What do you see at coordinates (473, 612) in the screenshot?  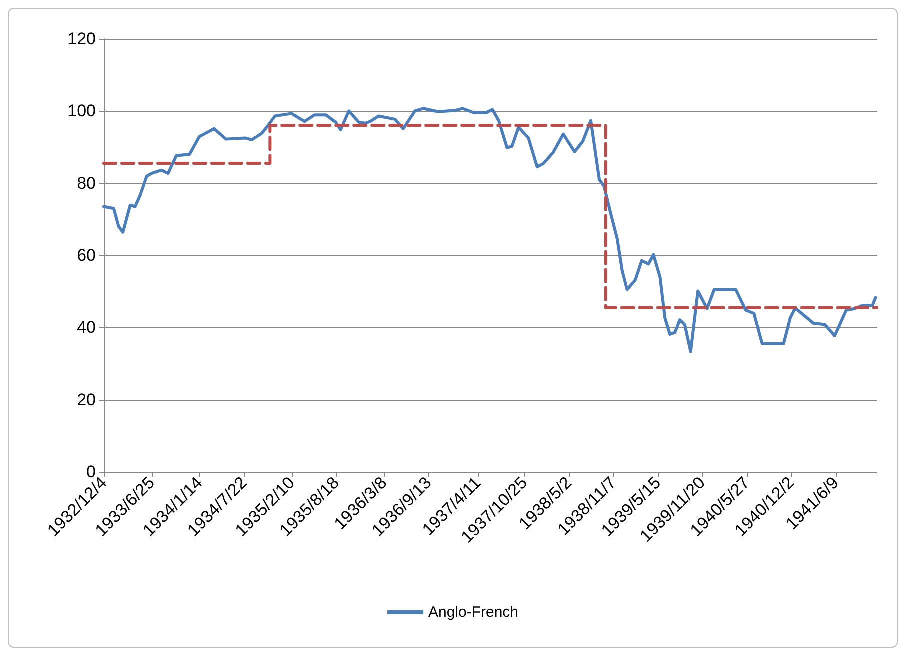 I see `legend-label: Anglo-French` at bounding box center [473, 612].